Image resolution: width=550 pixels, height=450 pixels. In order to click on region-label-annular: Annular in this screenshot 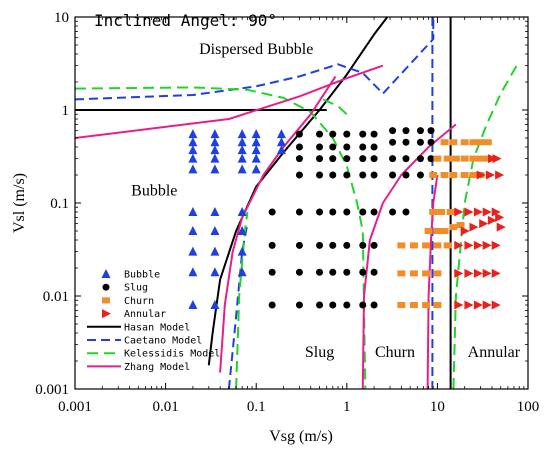, I will do `click(494, 352)`.